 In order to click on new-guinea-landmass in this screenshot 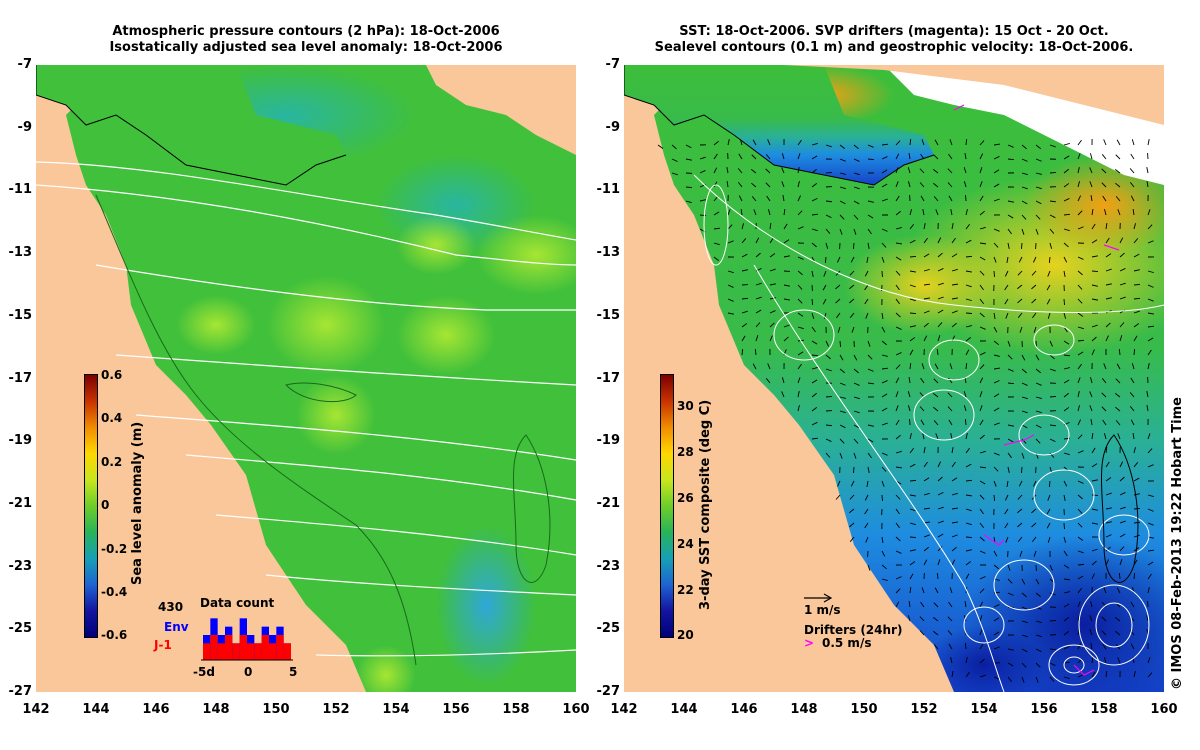, I will do `click(501, 110)`.